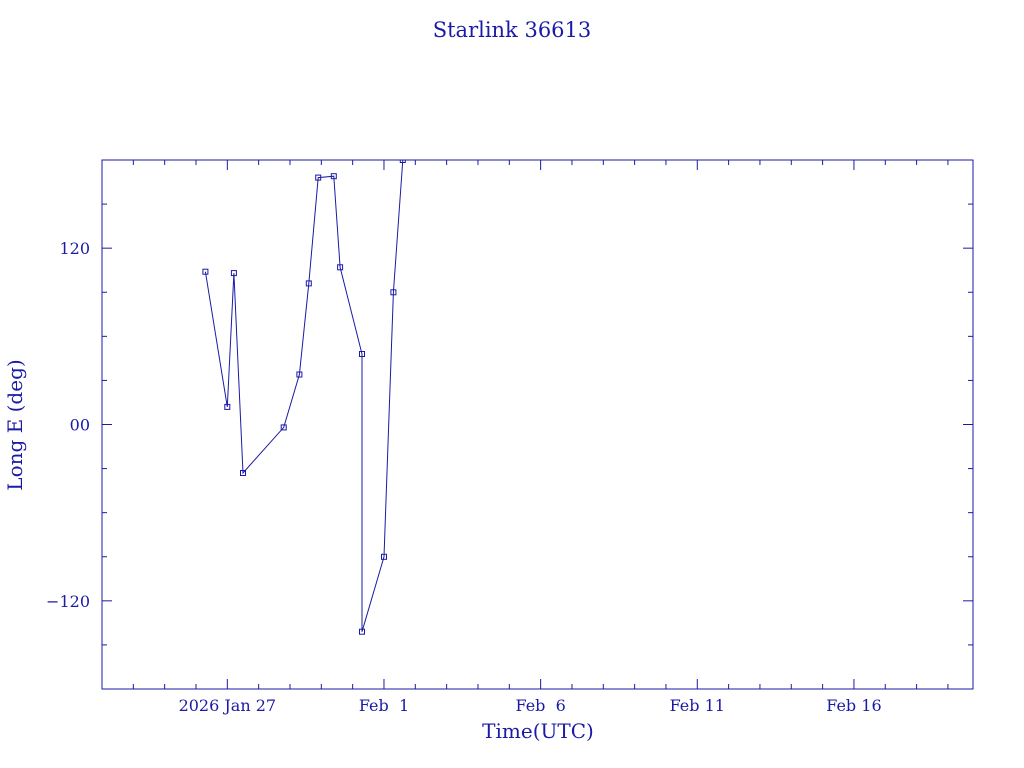  I want to click on y-tick-label: 00, so click(80, 425).